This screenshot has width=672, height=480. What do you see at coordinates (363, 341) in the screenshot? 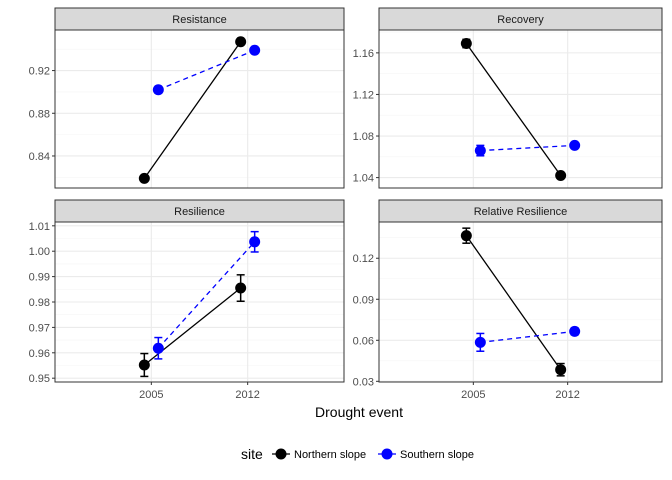
I see `y-tick-label: 0.06` at bounding box center [363, 341].